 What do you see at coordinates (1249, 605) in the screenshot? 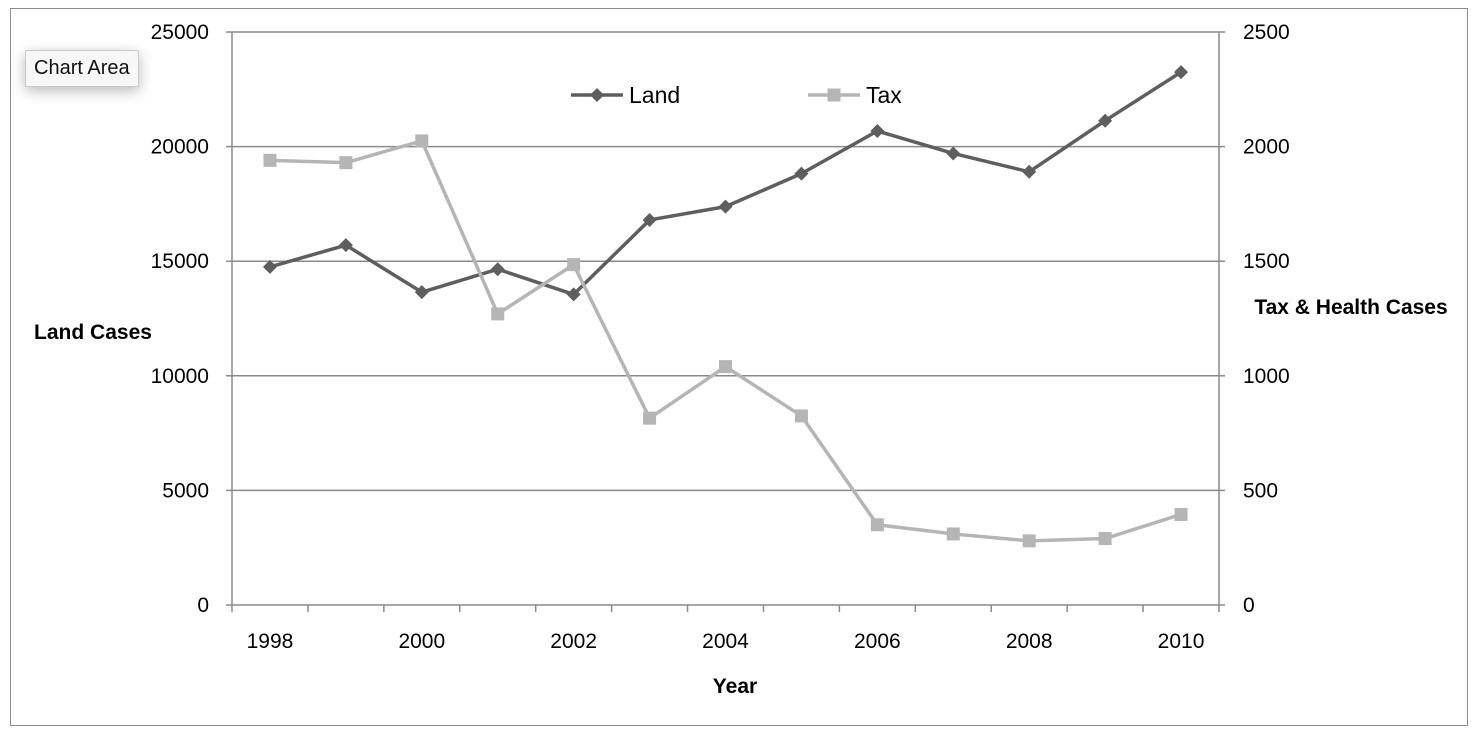
I see `y-tick-label-right: 0` at bounding box center [1249, 605].